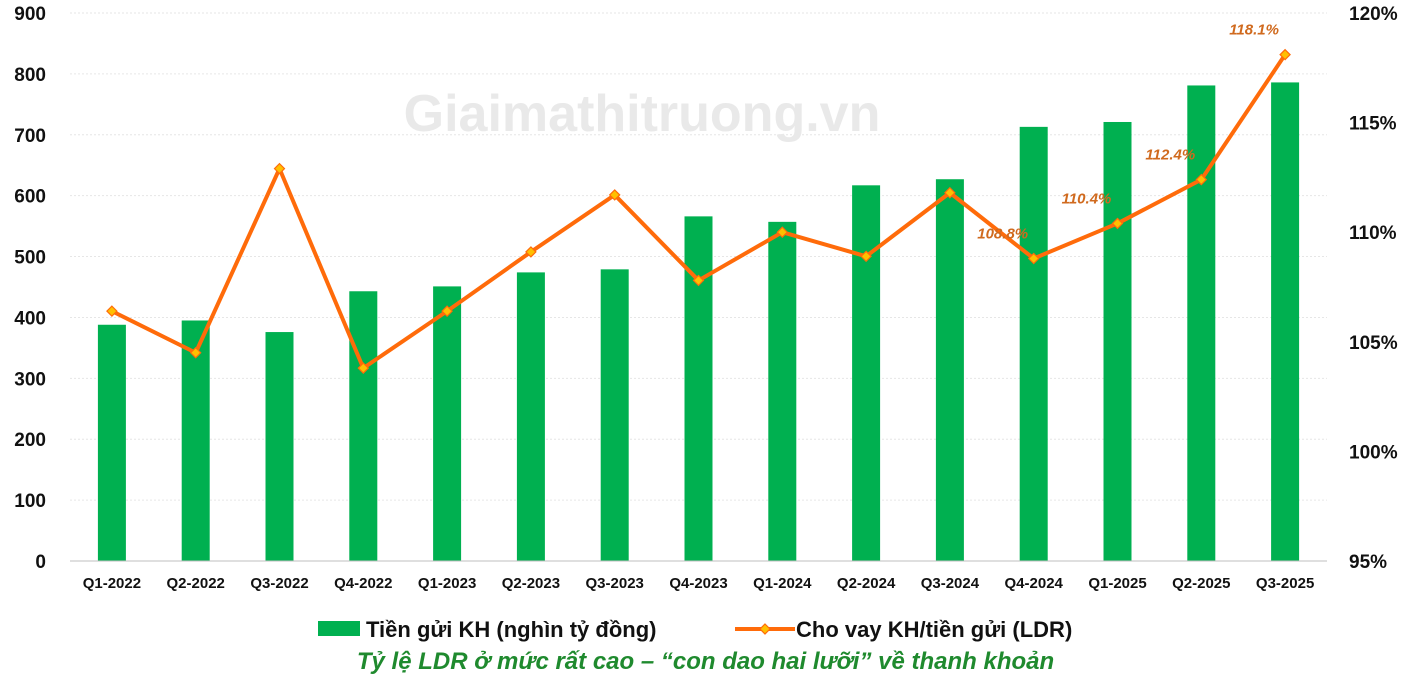 The image size is (1411, 692). I want to click on x-axis-tick-label: Q3-2022, so click(279, 583).